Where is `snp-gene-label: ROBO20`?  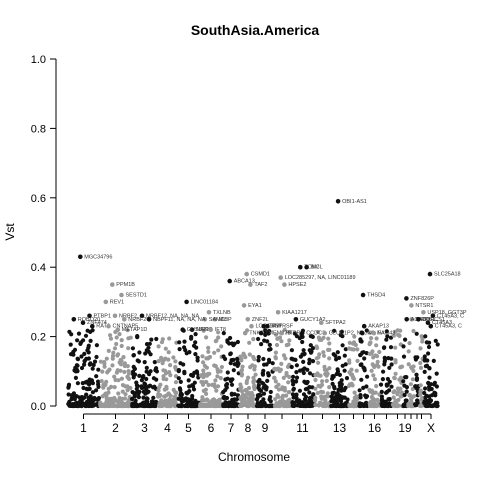
snp-gene-label: ROBO20 is located at coordinates (89, 320).